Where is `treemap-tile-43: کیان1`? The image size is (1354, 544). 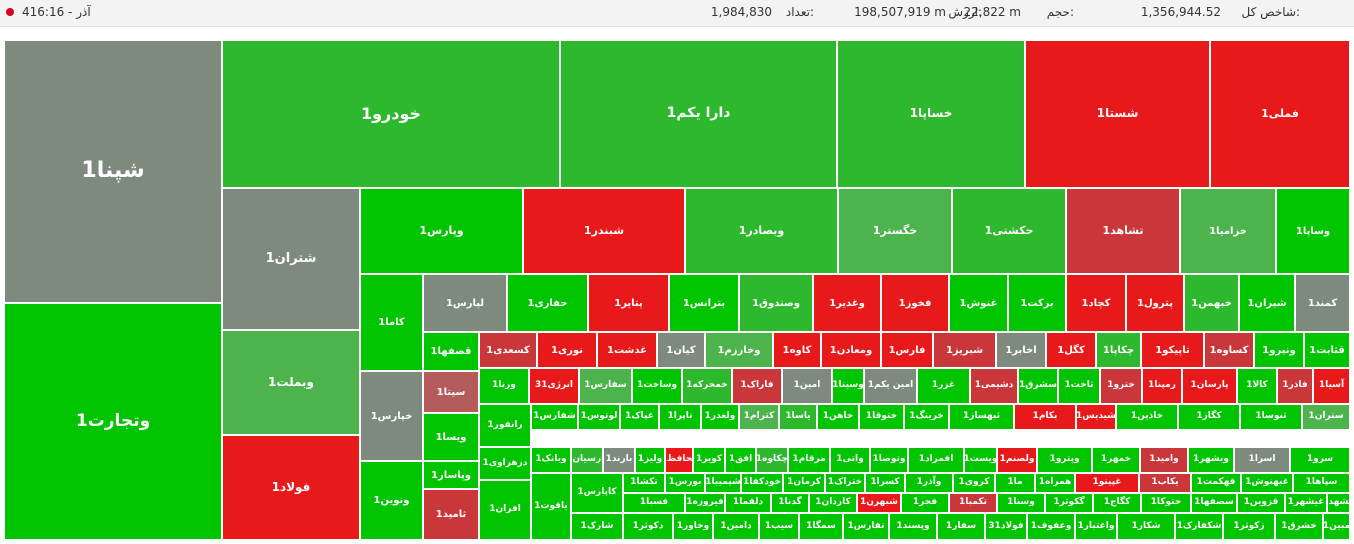 treemap-tile-43: کیان1 is located at coordinates (681, 350).